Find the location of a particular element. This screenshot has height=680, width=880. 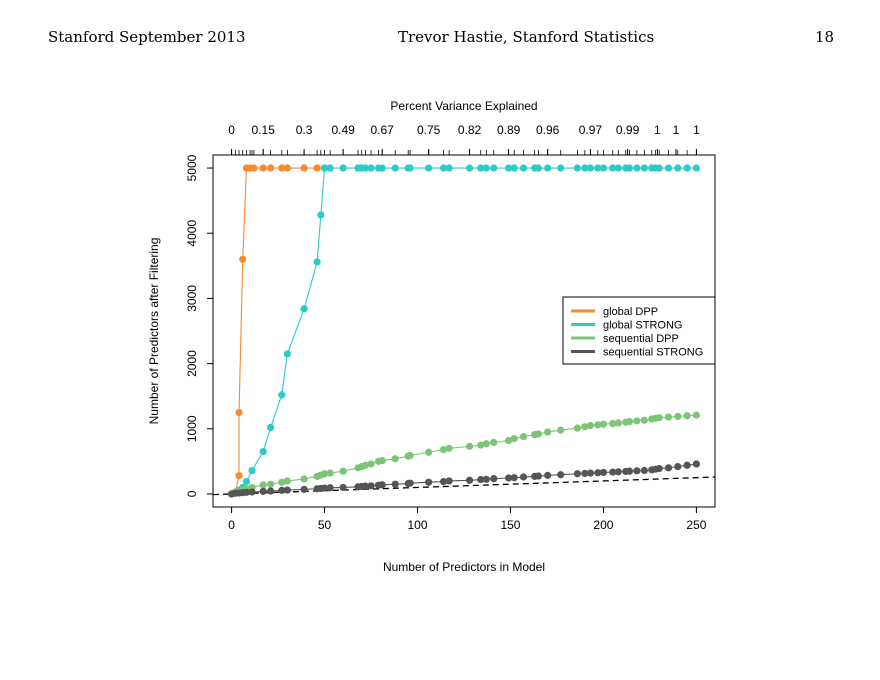

x-tick-label: 150 is located at coordinates (510, 525).